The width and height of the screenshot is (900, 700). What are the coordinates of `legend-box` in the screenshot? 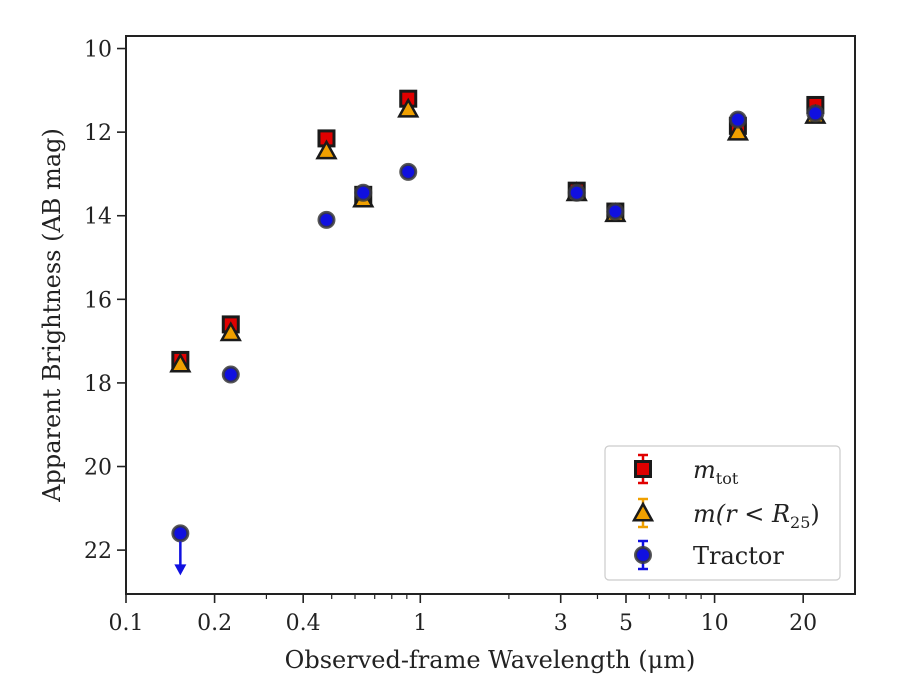 It's located at (722, 513).